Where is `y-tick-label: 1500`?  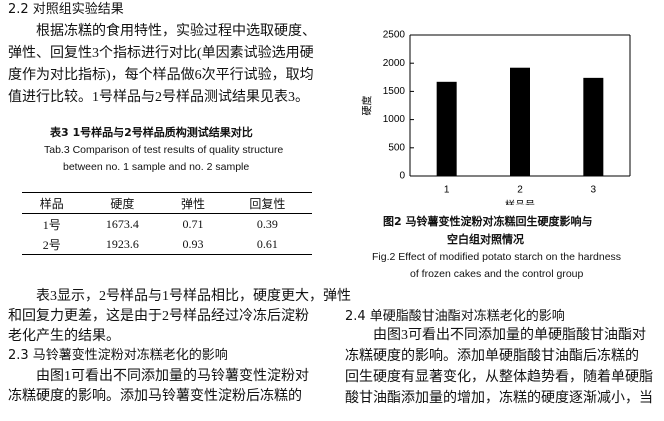
y-tick-label: 1500 is located at coordinates (394, 91).